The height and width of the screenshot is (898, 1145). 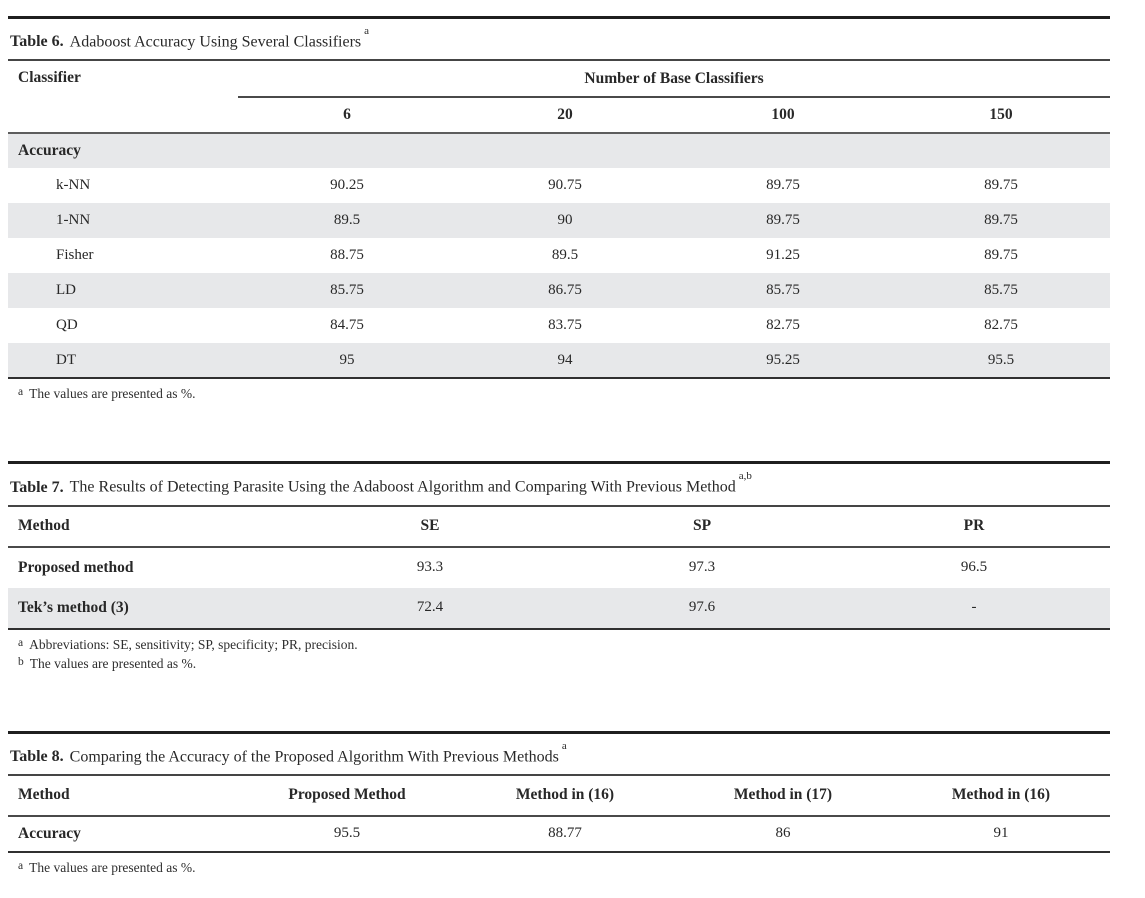 I want to click on cell-value: 91.25, so click(x=783, y=255).